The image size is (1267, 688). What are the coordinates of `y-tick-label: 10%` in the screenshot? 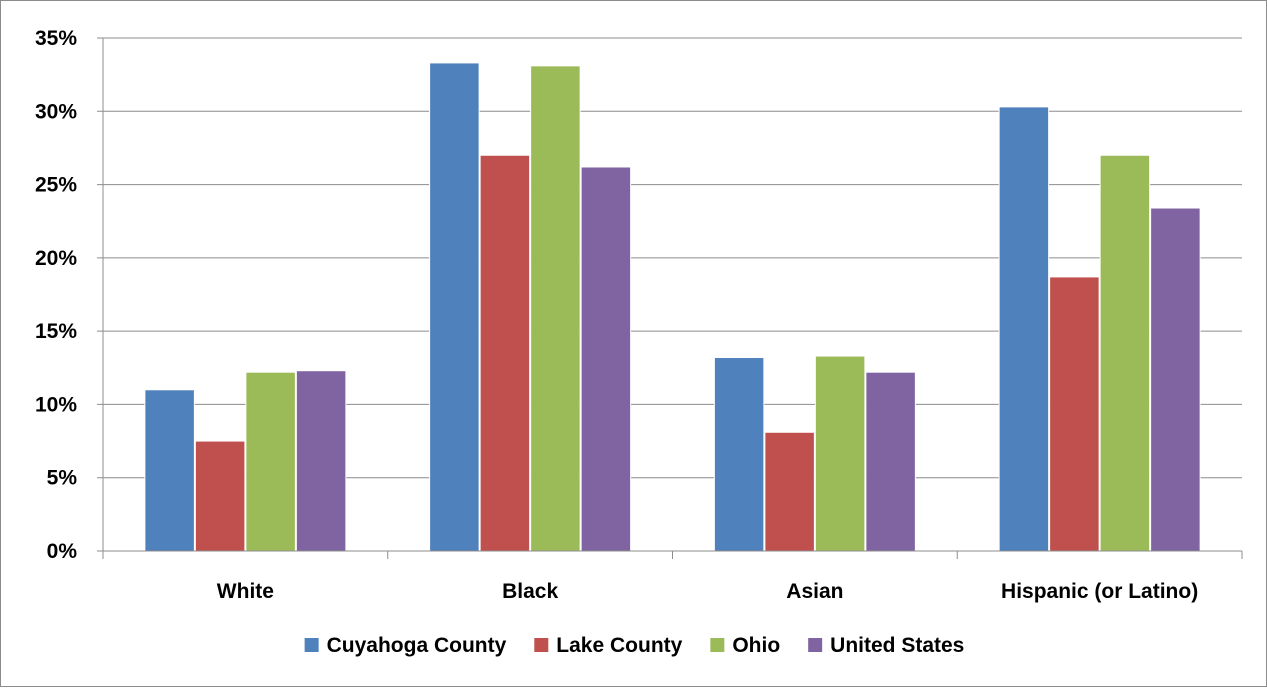 It's located at (56, 404).